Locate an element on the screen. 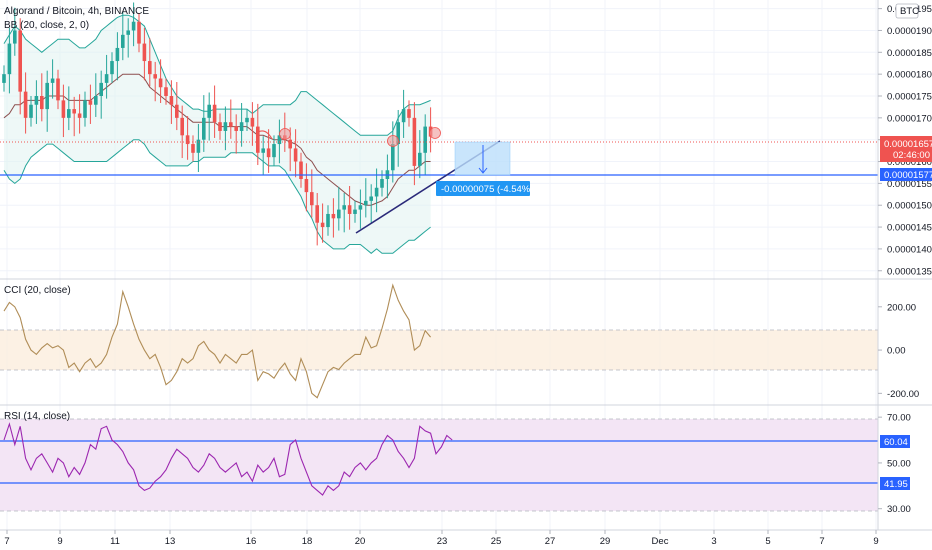  time-axis-label: Dec is located at coordinates (660, 541).